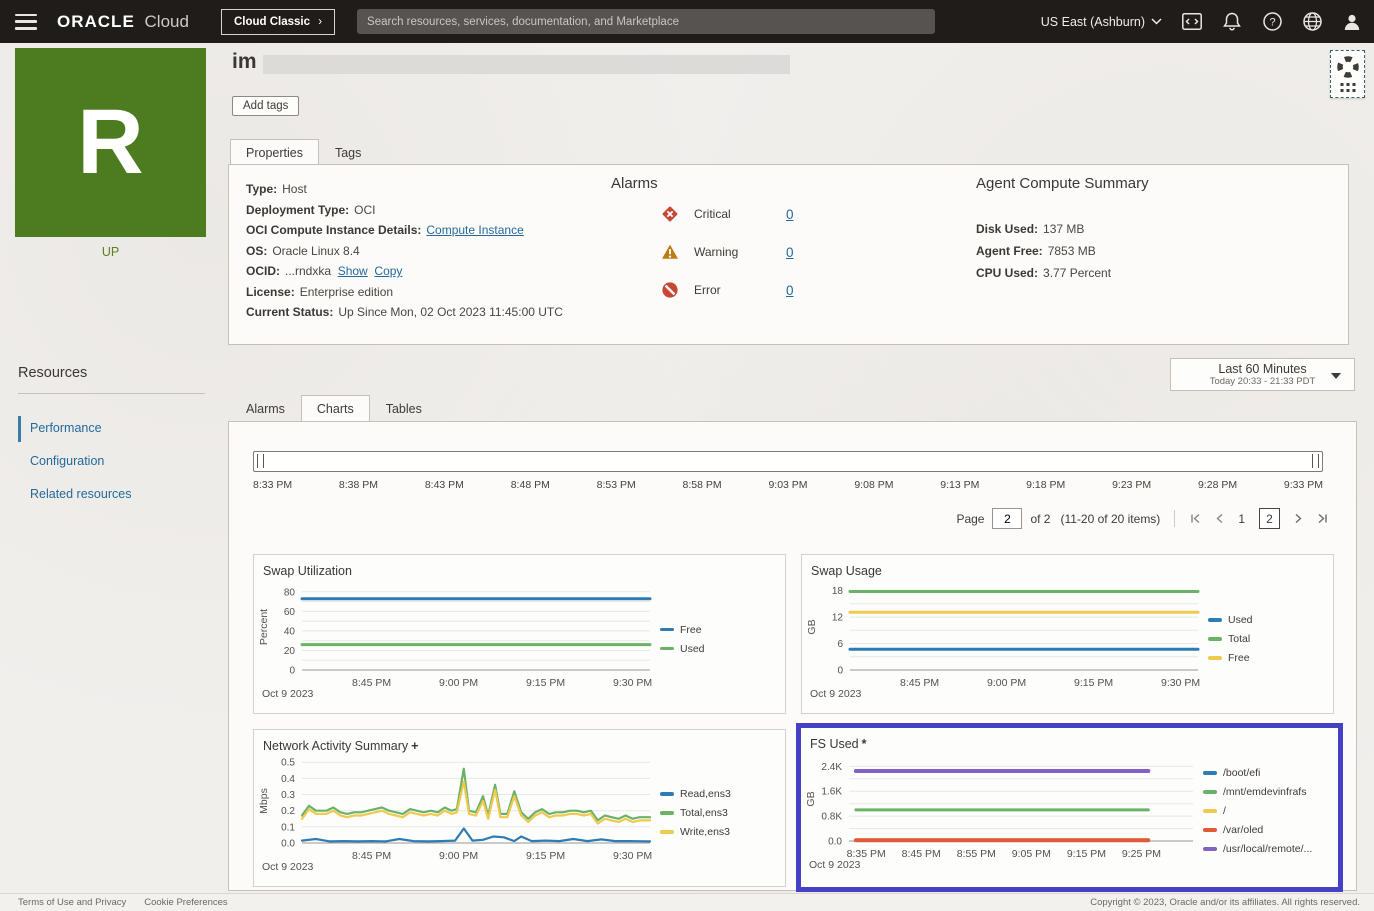  I want to click on tab-tags: Tags, so click(348, 153).